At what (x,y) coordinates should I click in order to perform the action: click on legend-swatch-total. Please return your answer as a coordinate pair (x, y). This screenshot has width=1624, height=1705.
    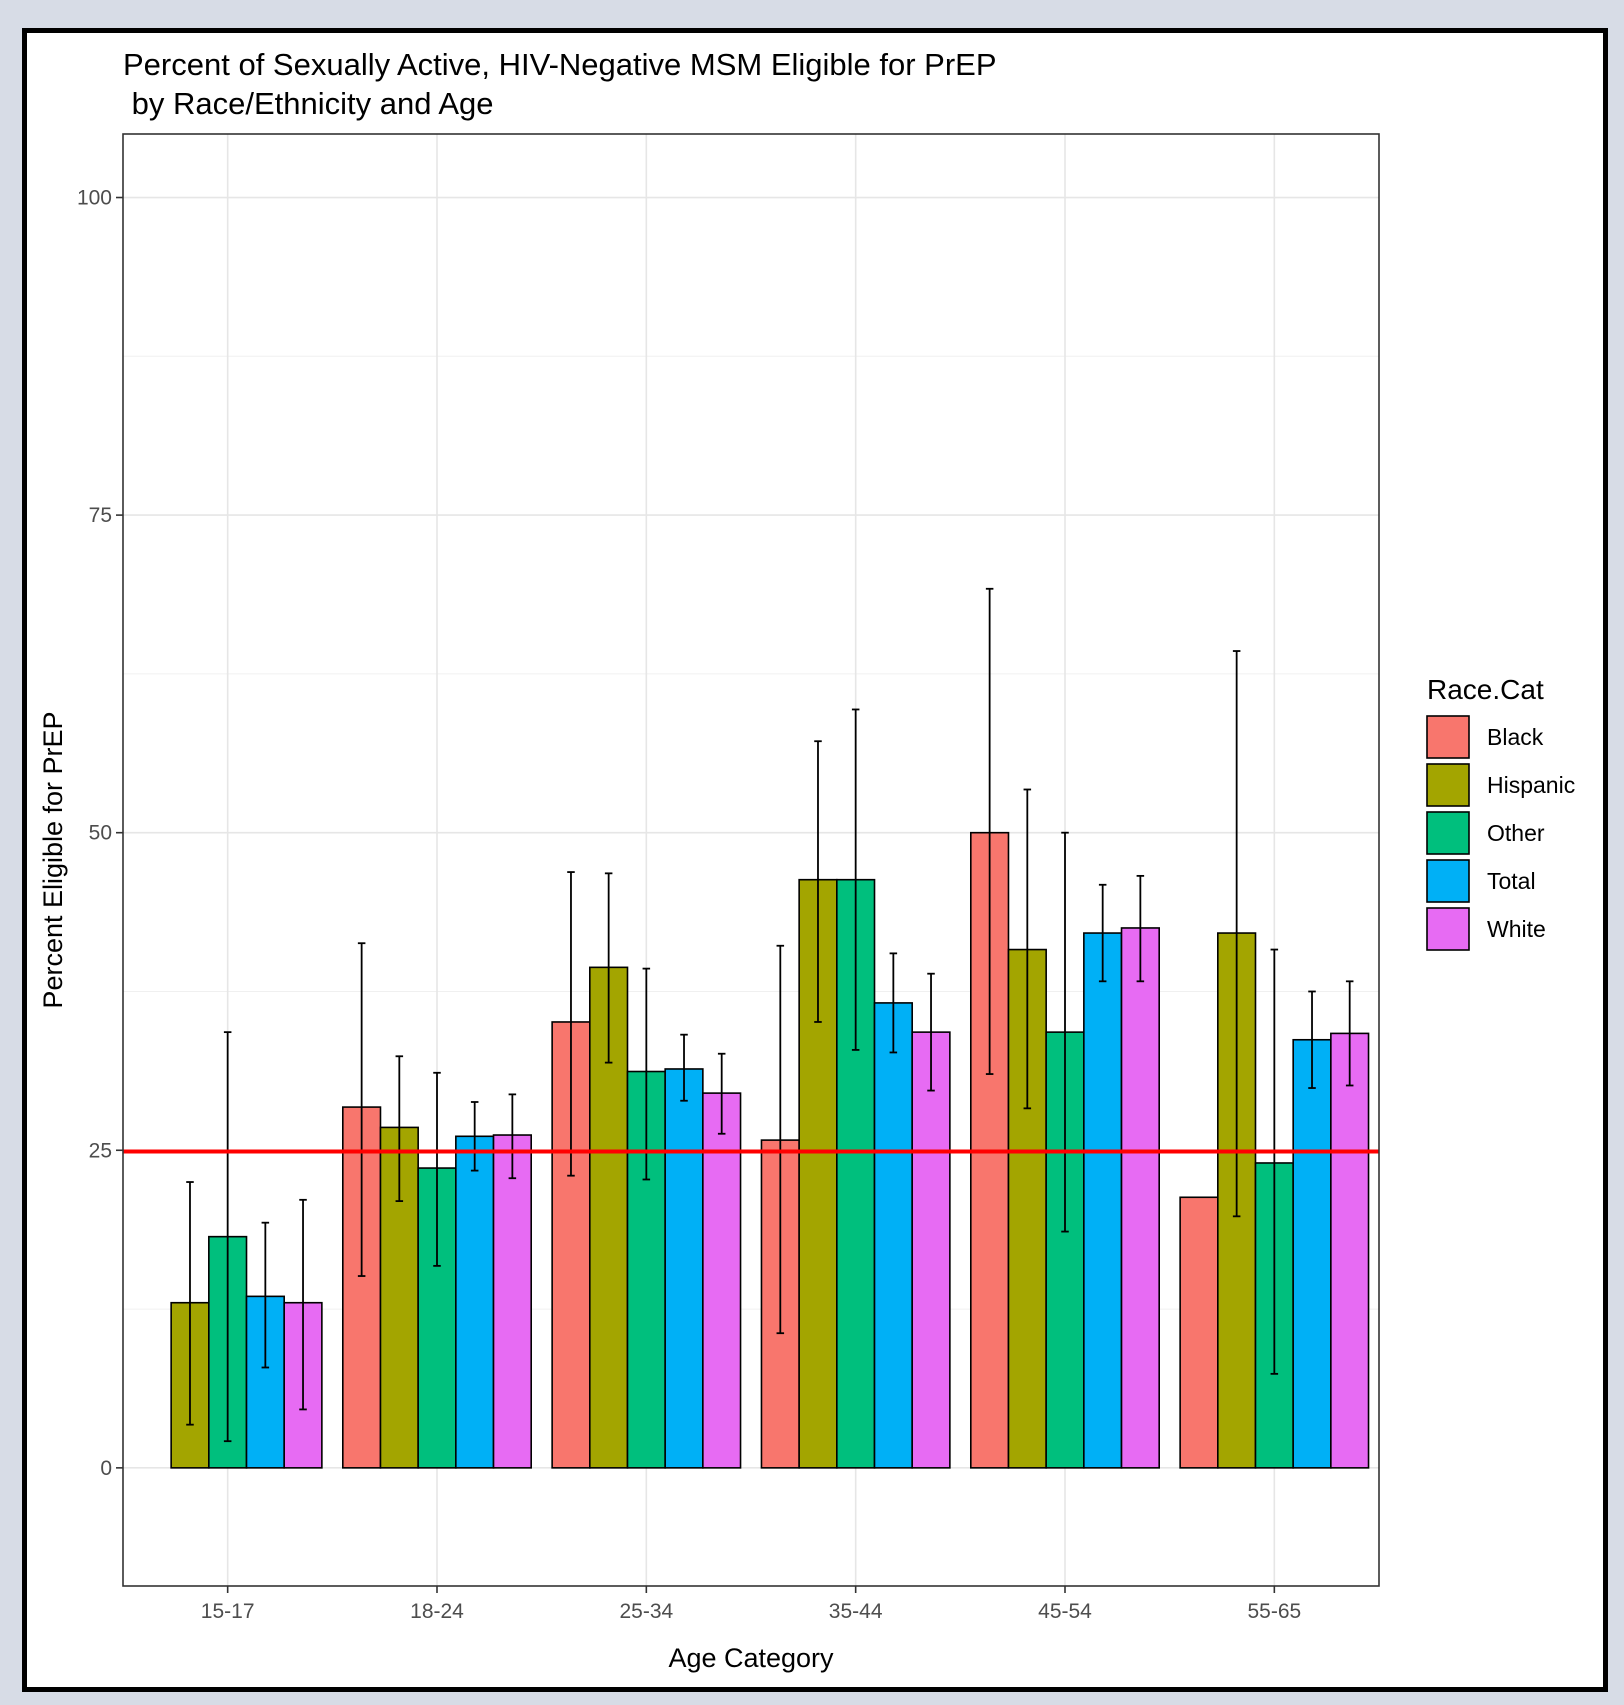
    Looking at the image, I should click on (1448, 881).